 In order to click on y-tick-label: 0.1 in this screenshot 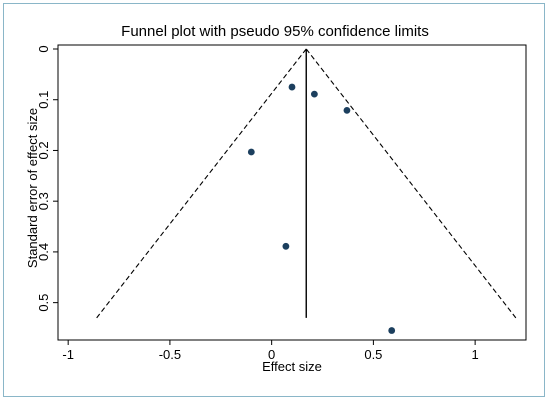, I will do `click(43, 100)`.